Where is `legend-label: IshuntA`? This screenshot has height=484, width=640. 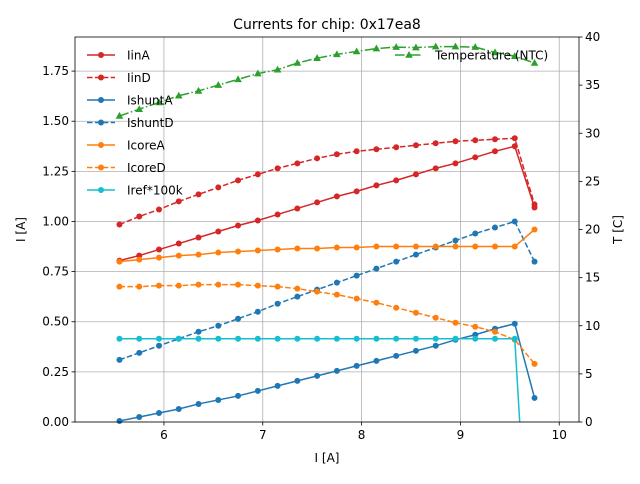
legend-label: IshuntA is located at coordinates (150, 101).